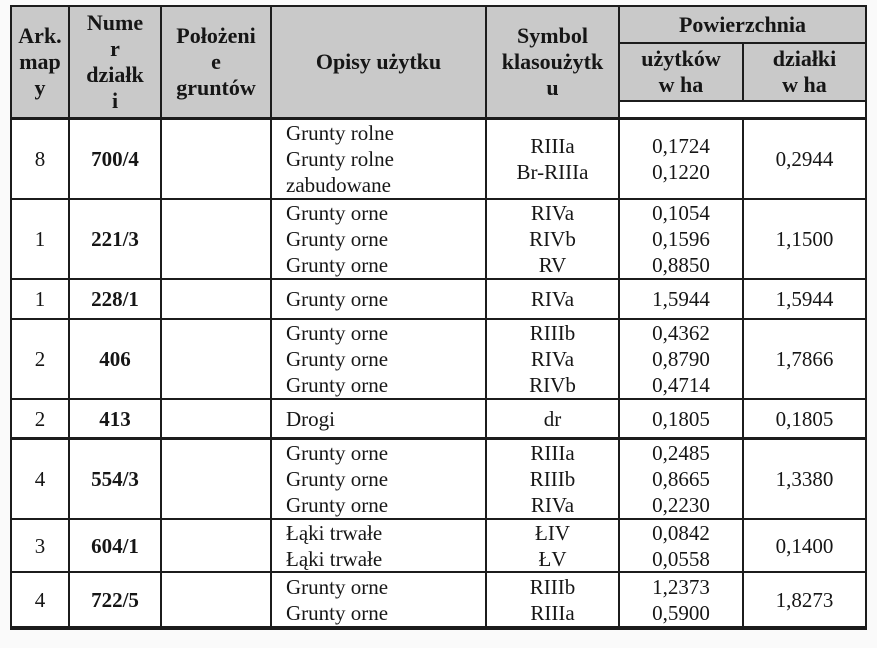 This screenshot has width=877, height=648. I want to click on header-polozenie-gruntow: Położeni e gruntów, so click(217, 62).